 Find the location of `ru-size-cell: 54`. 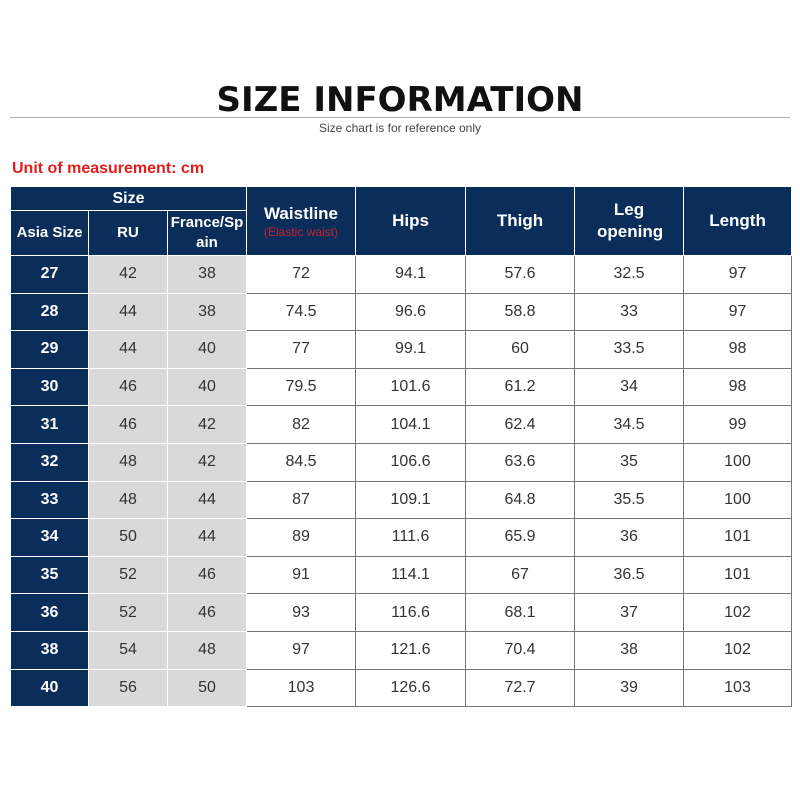

ru-size-cell: 54 is located at coordinates (128, 650).